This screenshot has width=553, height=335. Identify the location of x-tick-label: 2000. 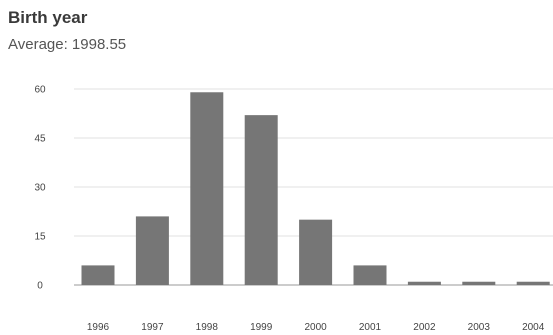
(315, 327).